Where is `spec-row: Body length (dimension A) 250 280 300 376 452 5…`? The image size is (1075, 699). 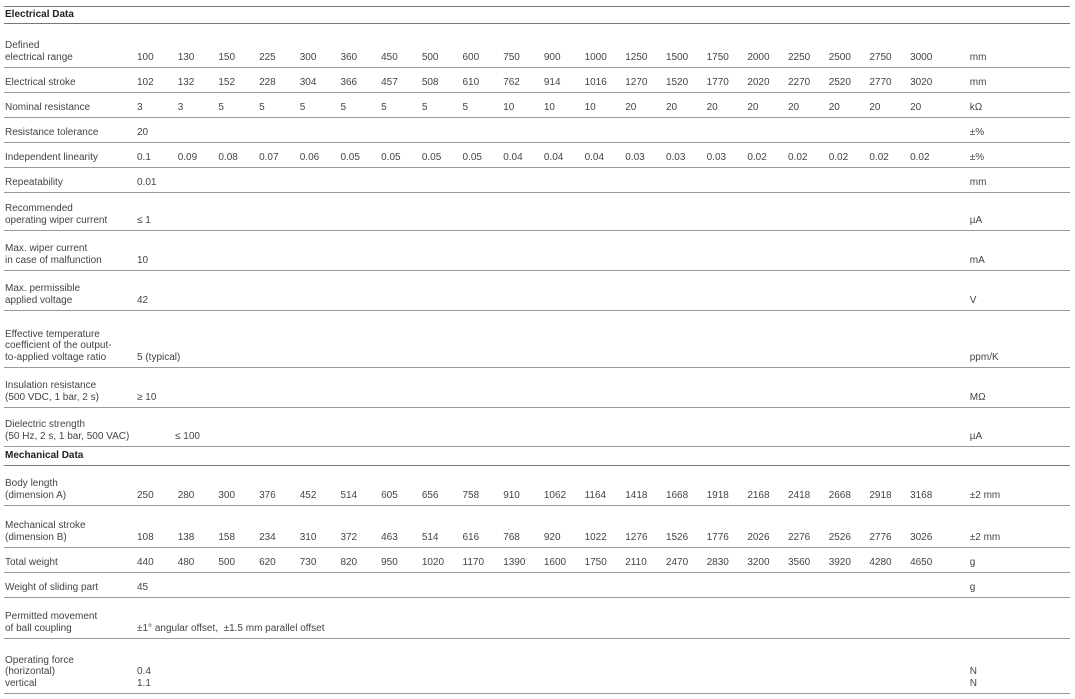
spec-row: Body length (dimension A) 250 280 300 376 452 5… is located at coordinates (537, 485).